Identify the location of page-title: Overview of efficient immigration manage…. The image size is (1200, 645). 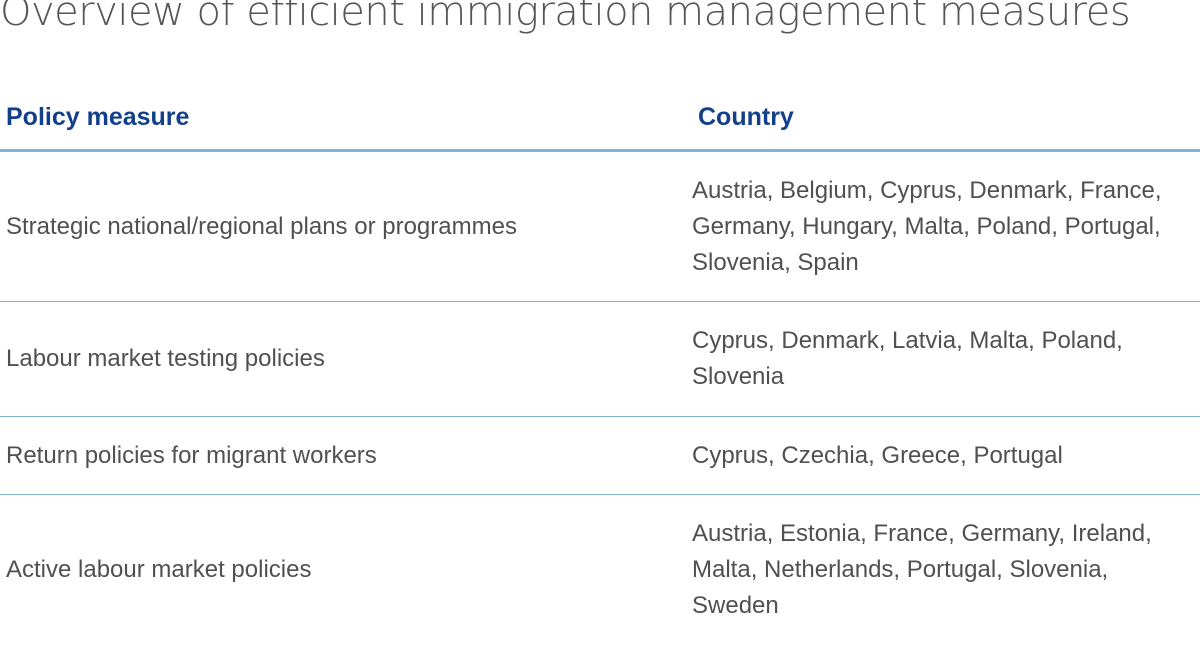
(565, 17).